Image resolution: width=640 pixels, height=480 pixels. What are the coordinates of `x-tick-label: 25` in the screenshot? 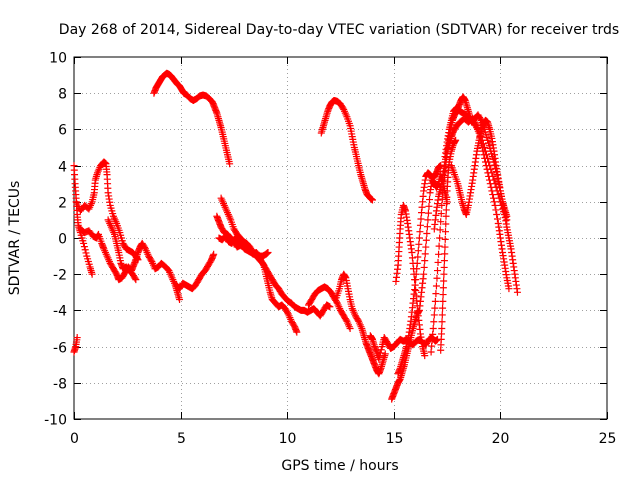 It's located at (608, 439).